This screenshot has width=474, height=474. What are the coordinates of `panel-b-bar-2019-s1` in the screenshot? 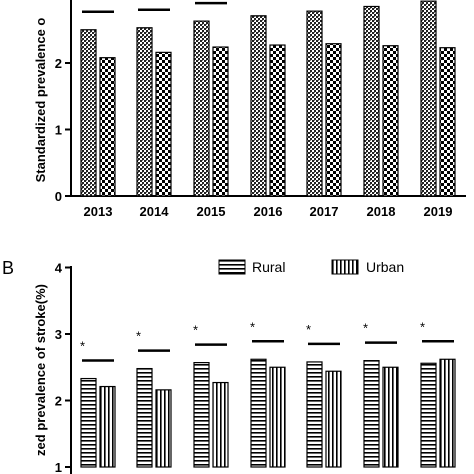 It's located at (447, 413).